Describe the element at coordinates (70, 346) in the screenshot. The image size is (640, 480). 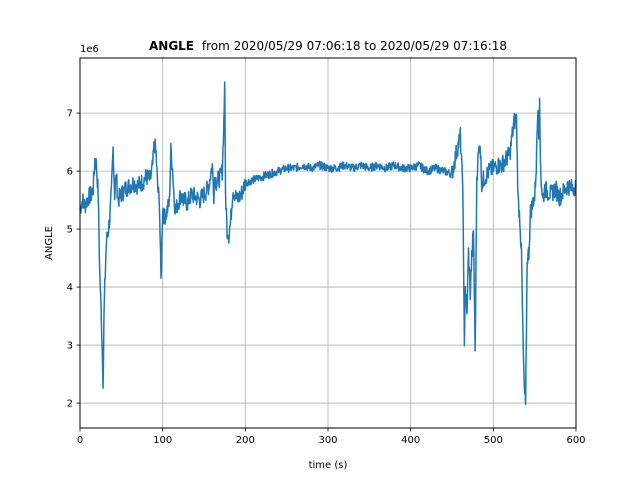
I see `y-tick-label: 3` at that location.